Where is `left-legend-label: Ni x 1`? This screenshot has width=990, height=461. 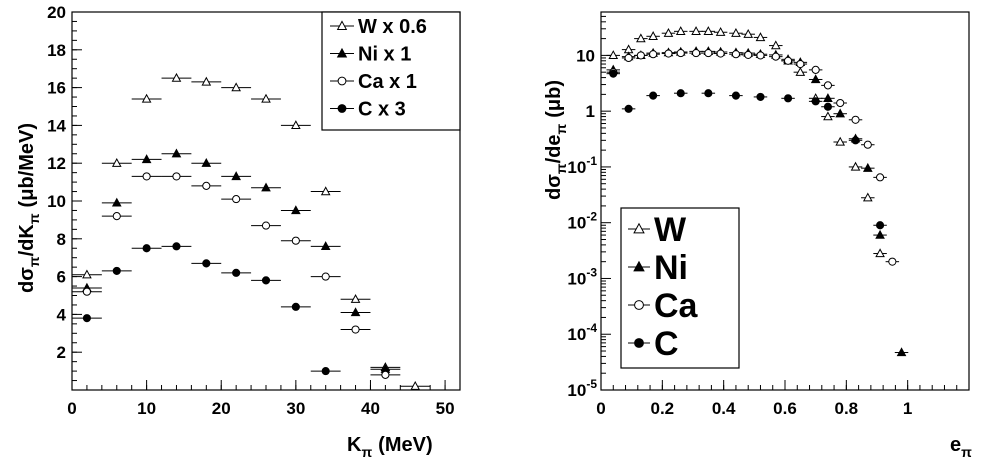
left-legend-label: Ni x 1 is located at coordinates (384, 55).